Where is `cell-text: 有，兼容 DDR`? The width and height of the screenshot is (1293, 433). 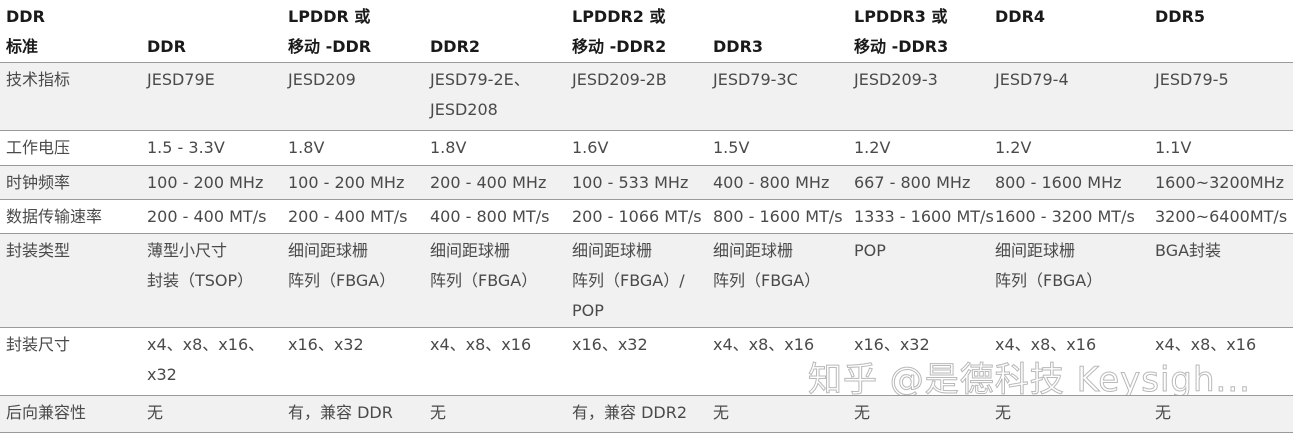
cell-text: 有，兼容 DDR is located at coordinates (340, 412).